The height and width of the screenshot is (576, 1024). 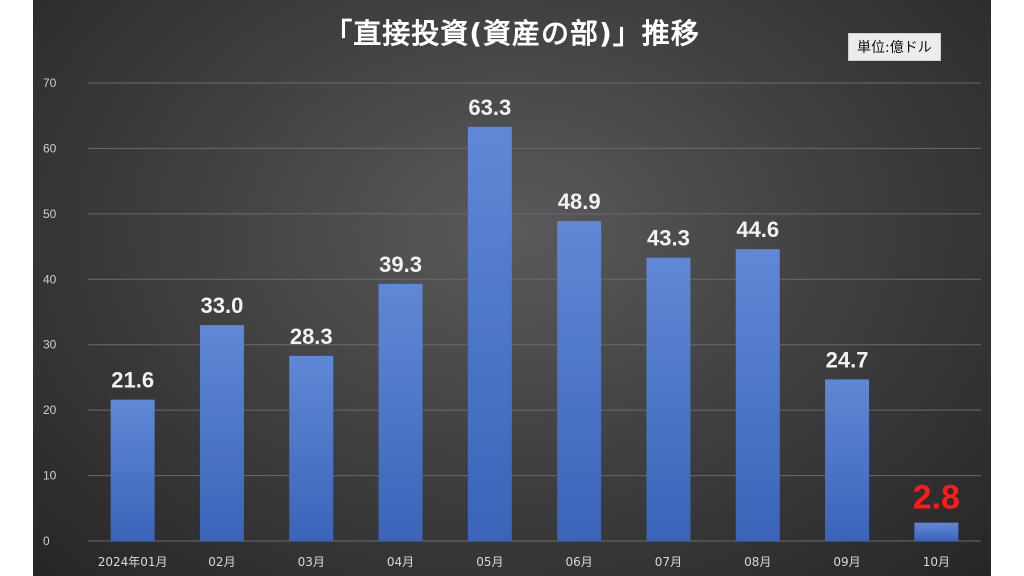 What do you see at coordinates (50, 345) in the screenshot?
I see `y-tick-label: 30` at bounding box center [50, 345].